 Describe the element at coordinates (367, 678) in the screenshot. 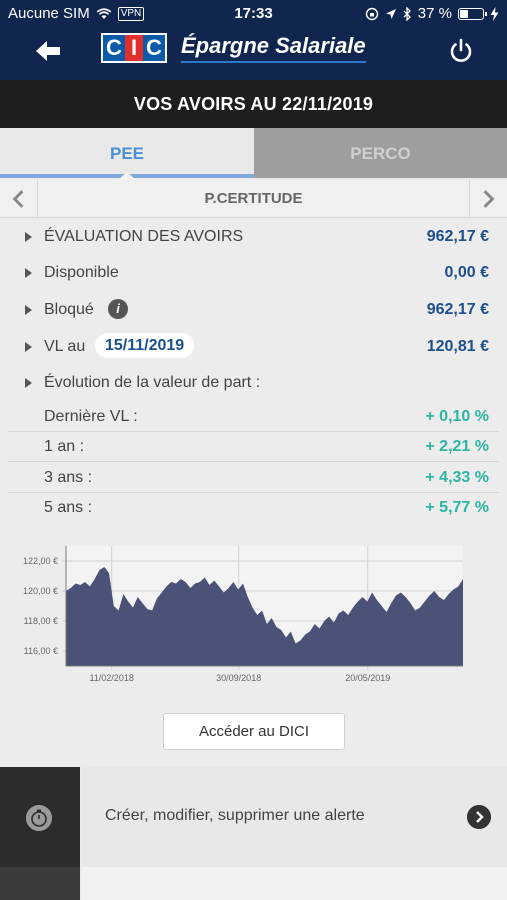

I see `x-tick-label: 20/05/2019` at that location.